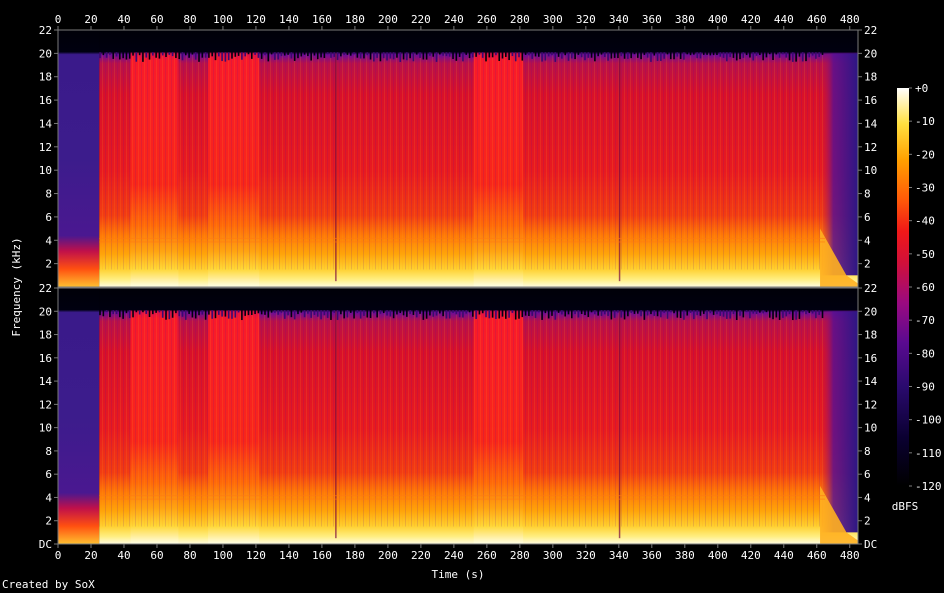  I want to click on x-tick-label: 160, so click(322, 555).